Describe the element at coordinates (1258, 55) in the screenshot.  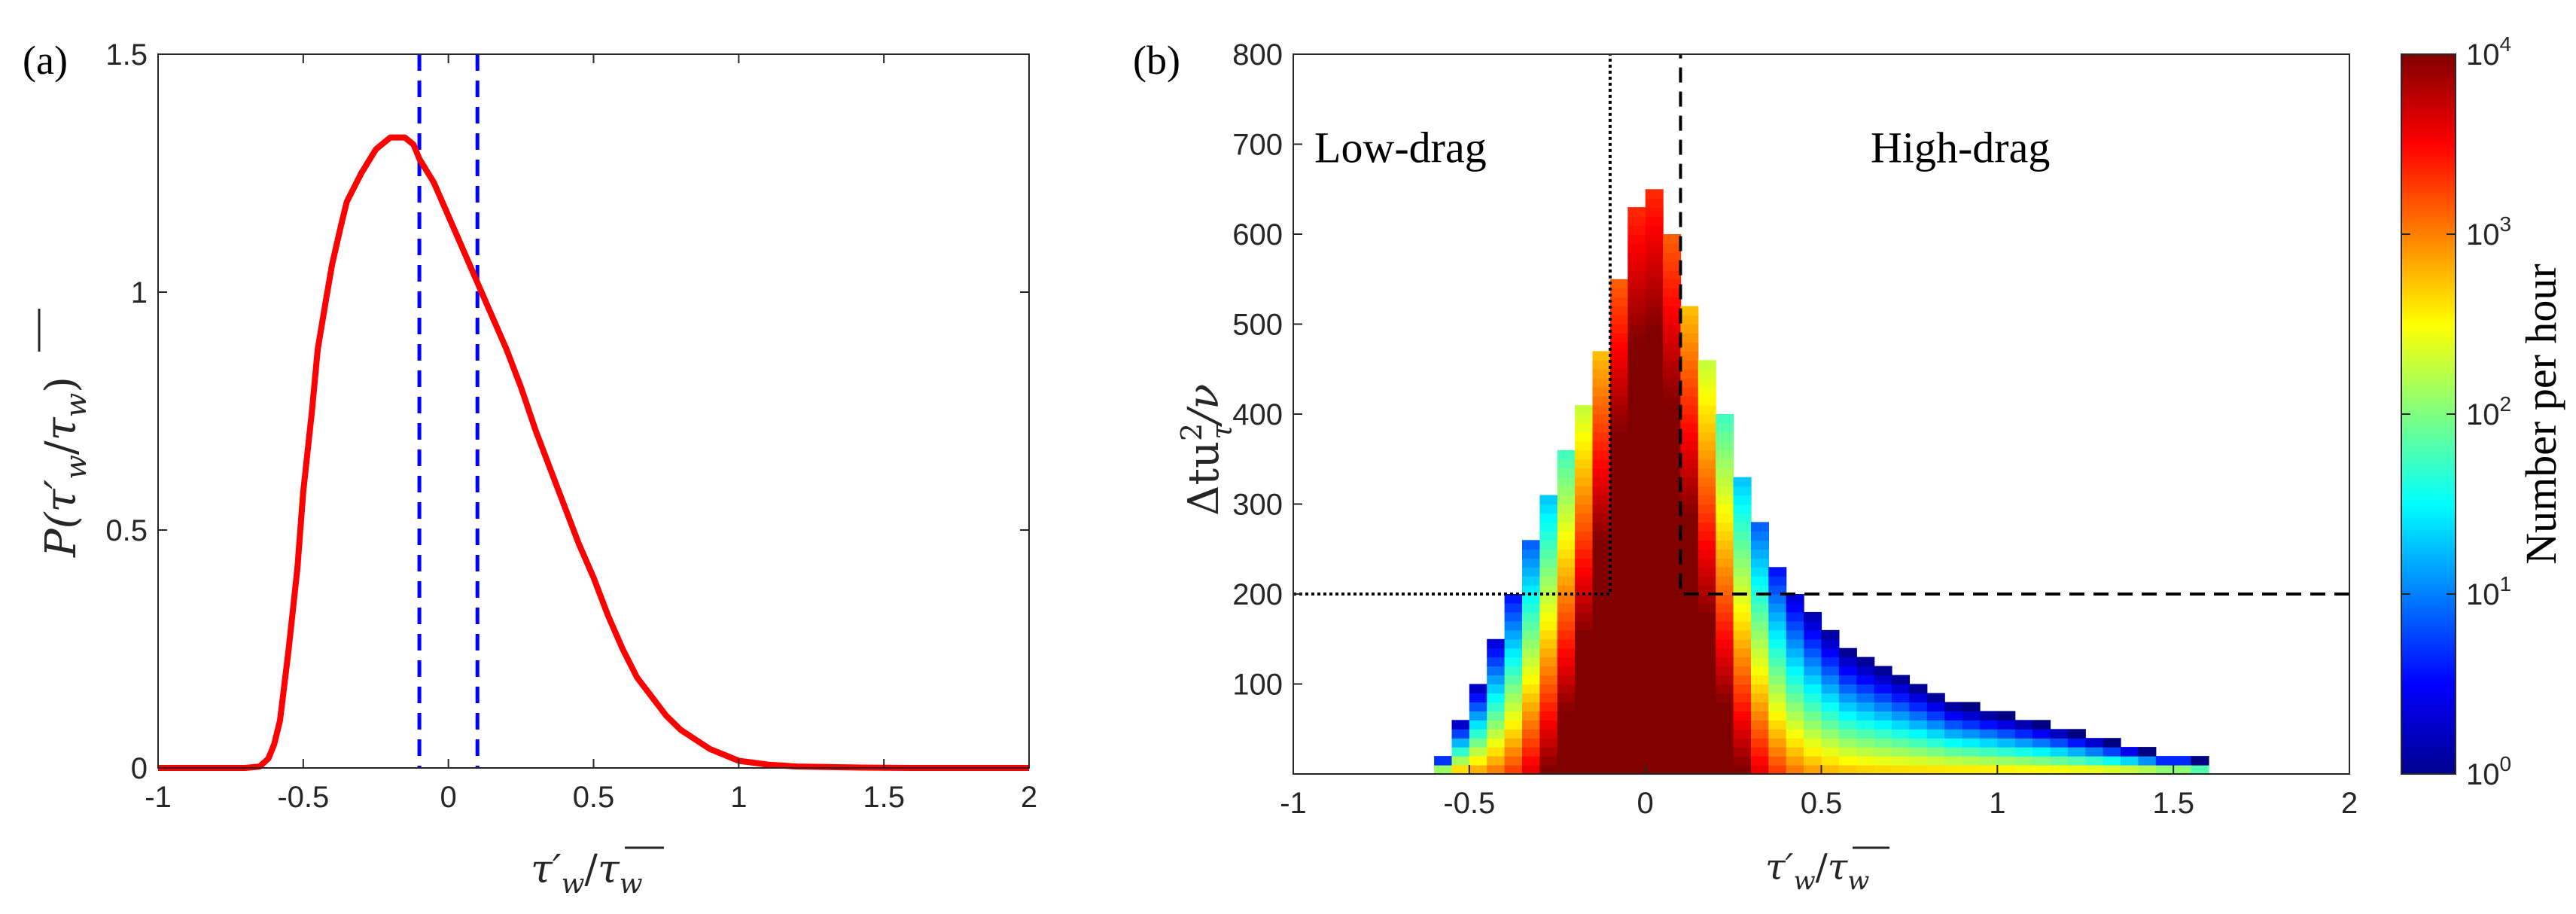
I see `y-tick-label: 800` at that location.